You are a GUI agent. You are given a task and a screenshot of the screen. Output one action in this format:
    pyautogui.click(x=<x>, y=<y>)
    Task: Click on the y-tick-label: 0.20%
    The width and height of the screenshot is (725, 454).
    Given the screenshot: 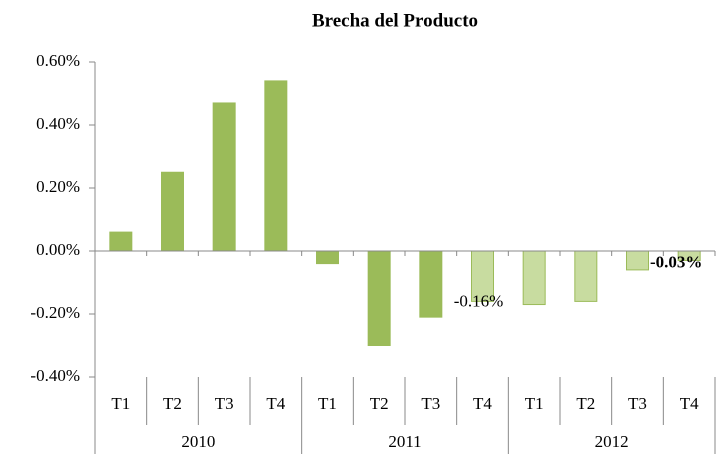 What is the action you would take?
    pyautogui.click(x=58, y=186)
    